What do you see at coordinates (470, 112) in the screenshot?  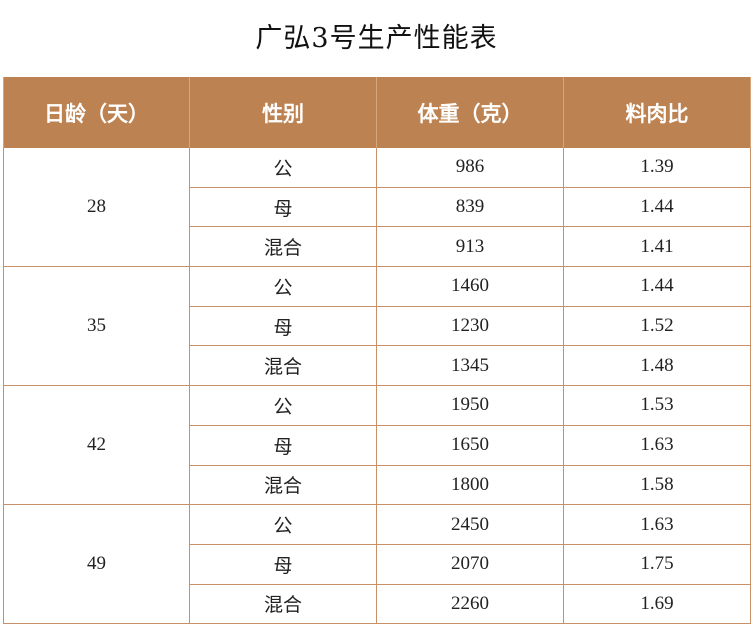 I see `header-weight: 体重（克）` at bounding box center [470, 112].